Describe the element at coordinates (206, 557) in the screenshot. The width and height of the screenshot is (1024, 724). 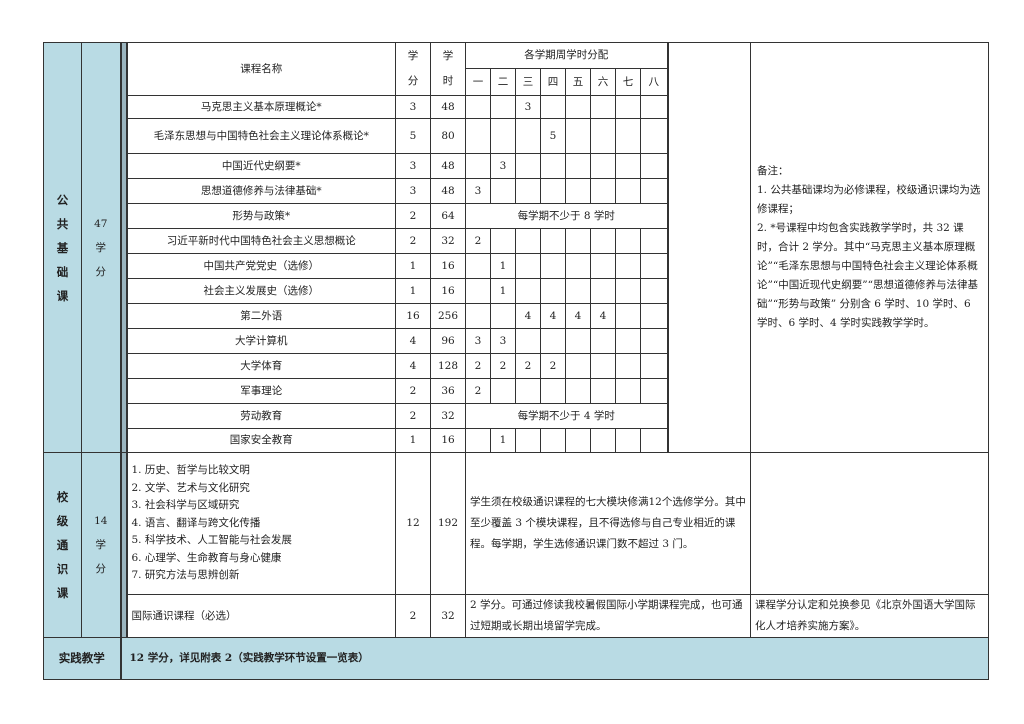
I see `text-line: 6. 心理学、生命教育与身心健康` at that location.